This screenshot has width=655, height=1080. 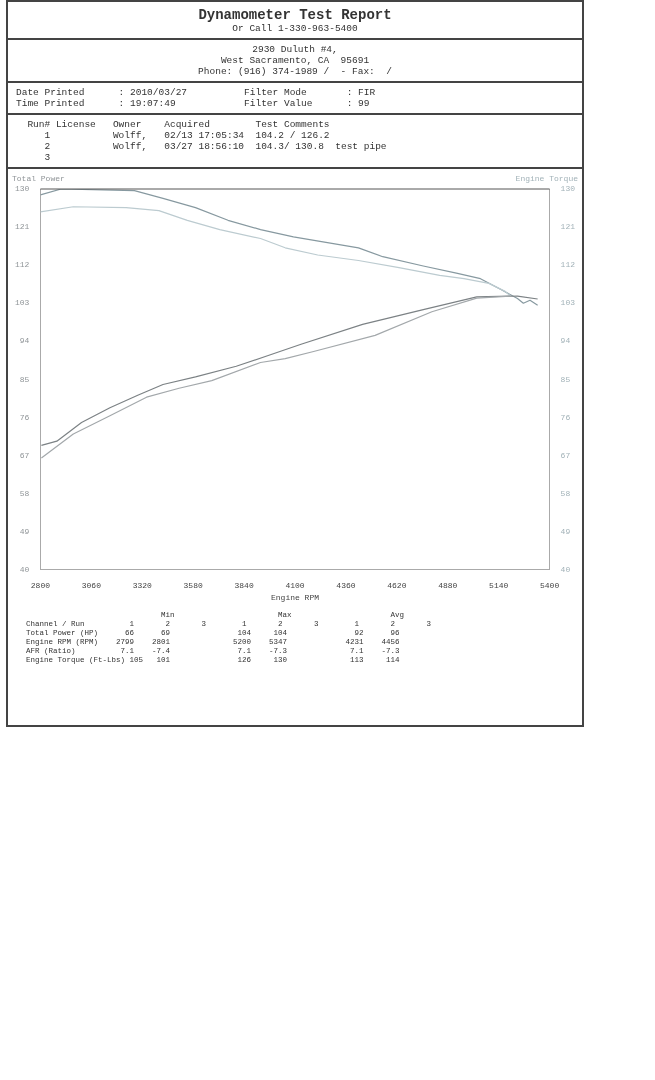 I want to click on y2-tick-label: 130, so click(x=568, y=189).